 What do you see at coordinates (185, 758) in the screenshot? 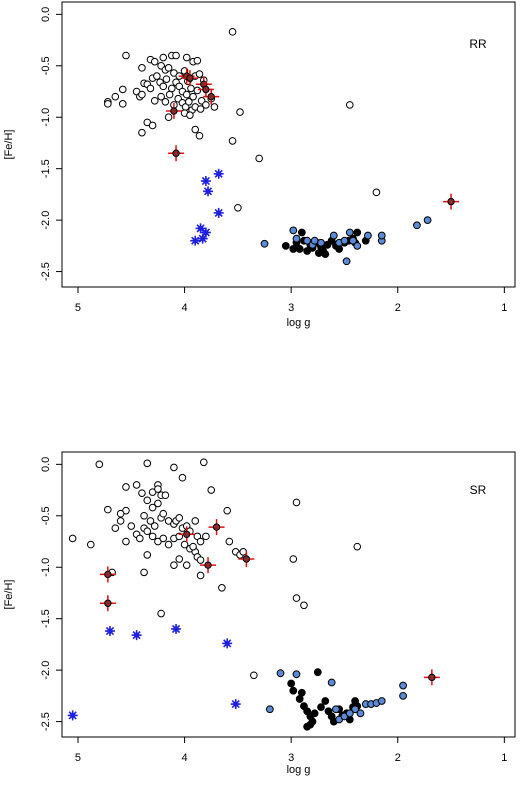
I see `x-tick-label: 4` at bounding box center [185, 758].